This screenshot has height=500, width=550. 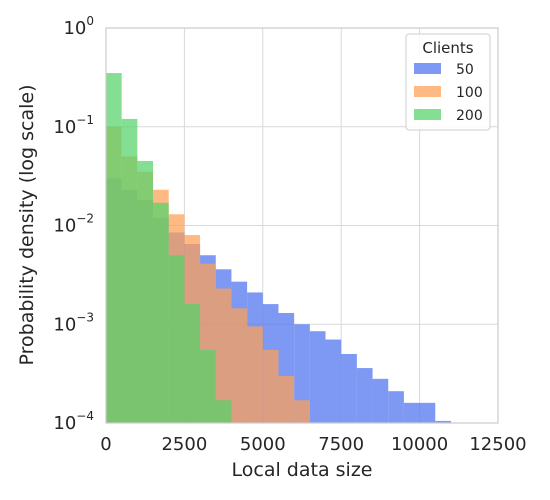 I want to click on y-tick-label: 10⁰, so click(x=78, y=26).